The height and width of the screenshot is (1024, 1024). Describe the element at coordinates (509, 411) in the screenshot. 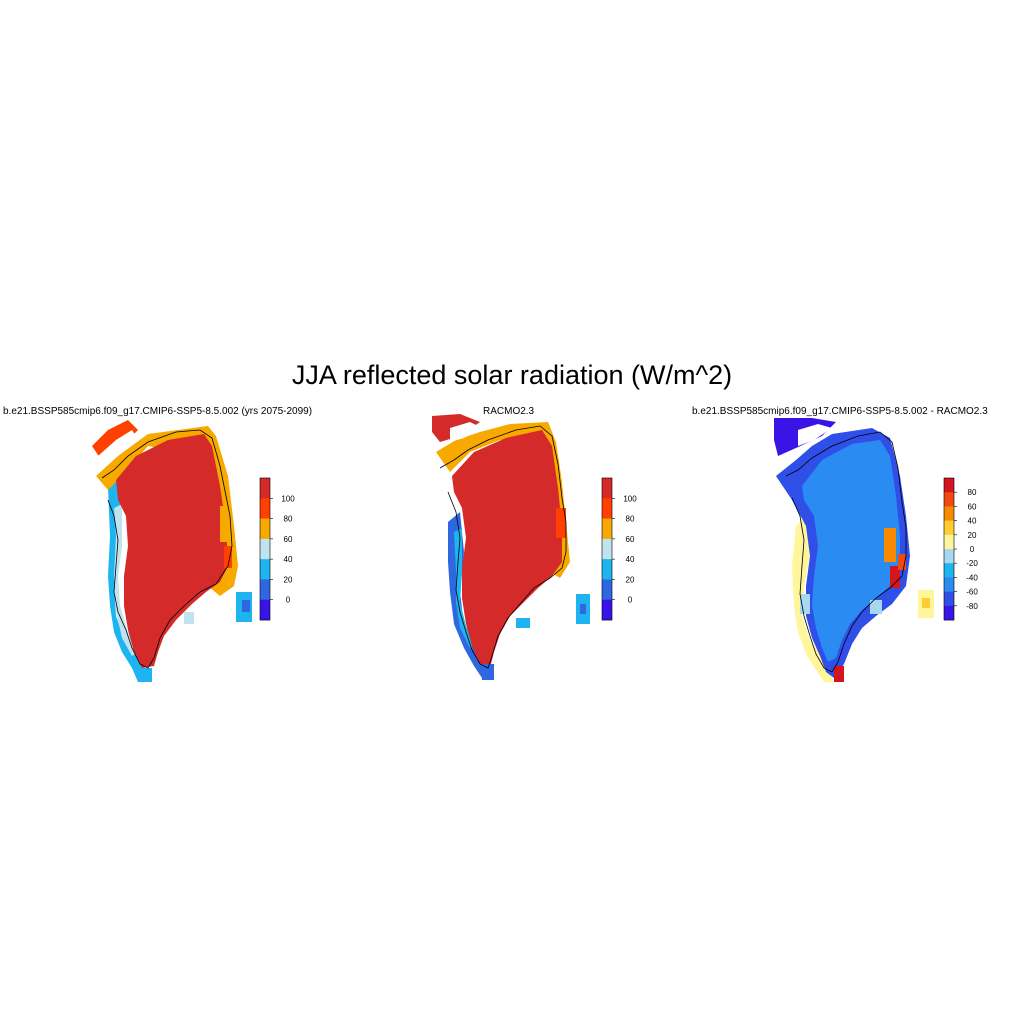

I see `panel-2-title: RACMO2.3` at that location.